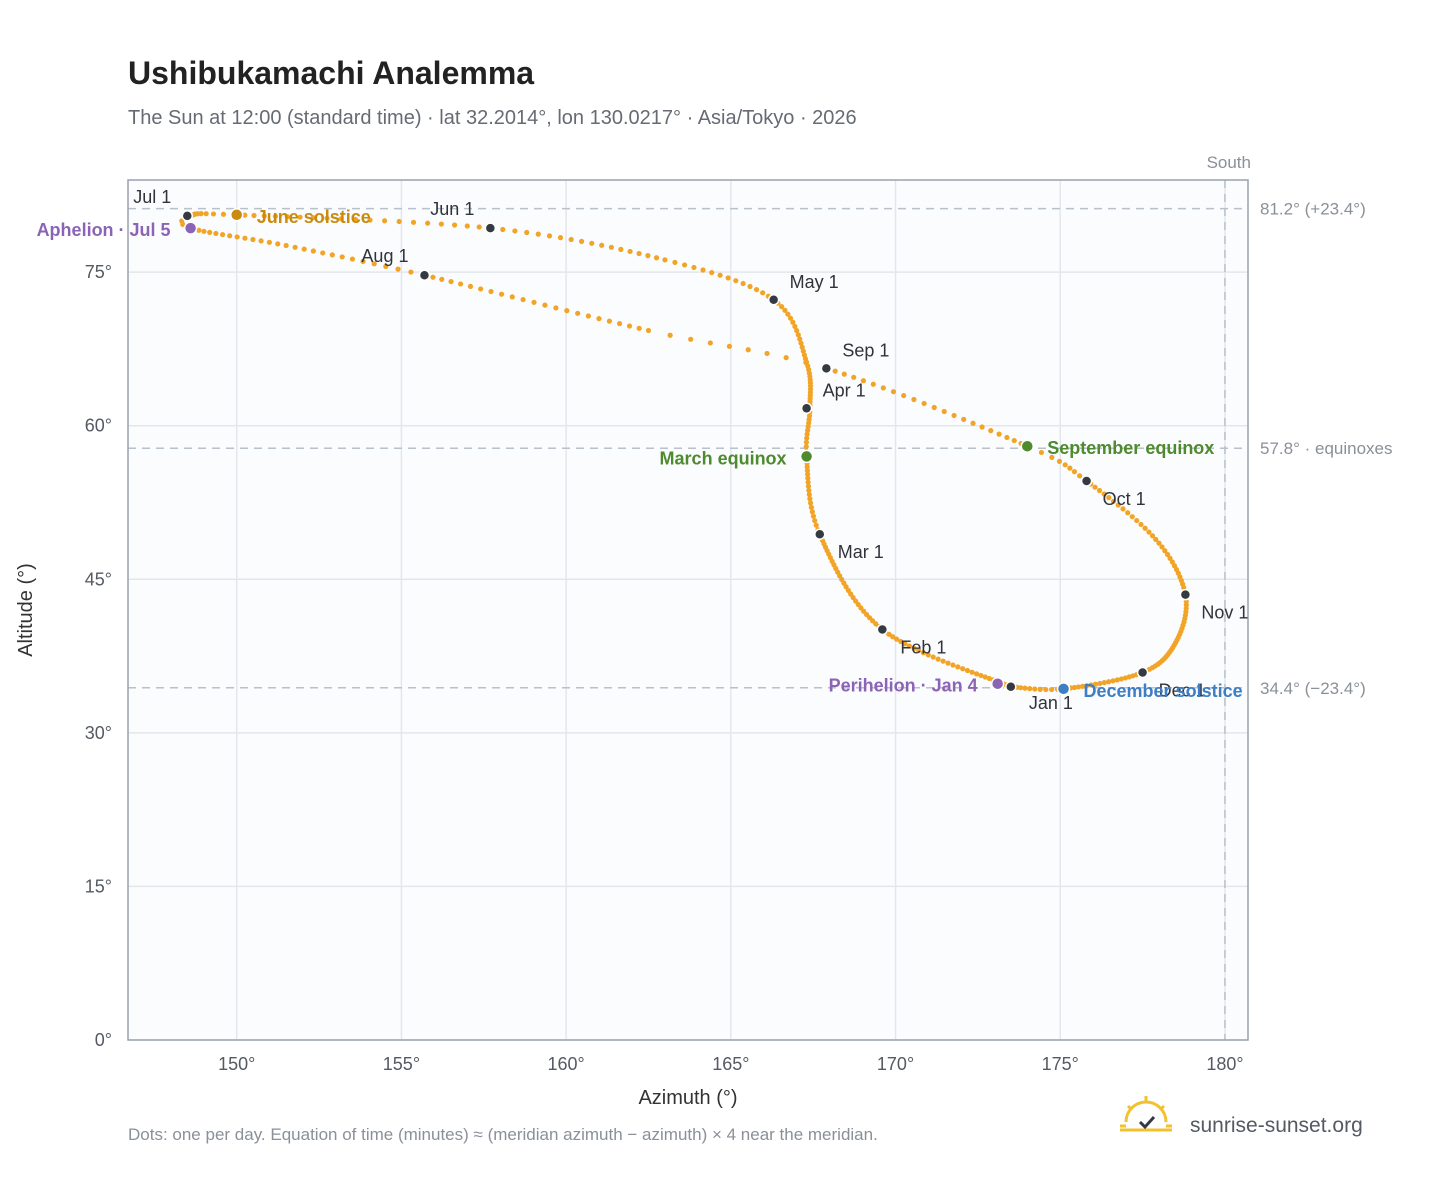 This screenshot has height=1188, width=1448. What do you see at coordinates (1241, 1116) in the screenshot?
I see `brand-logo: sunrise-sunset.org` at bounding box center [1241, 1116].